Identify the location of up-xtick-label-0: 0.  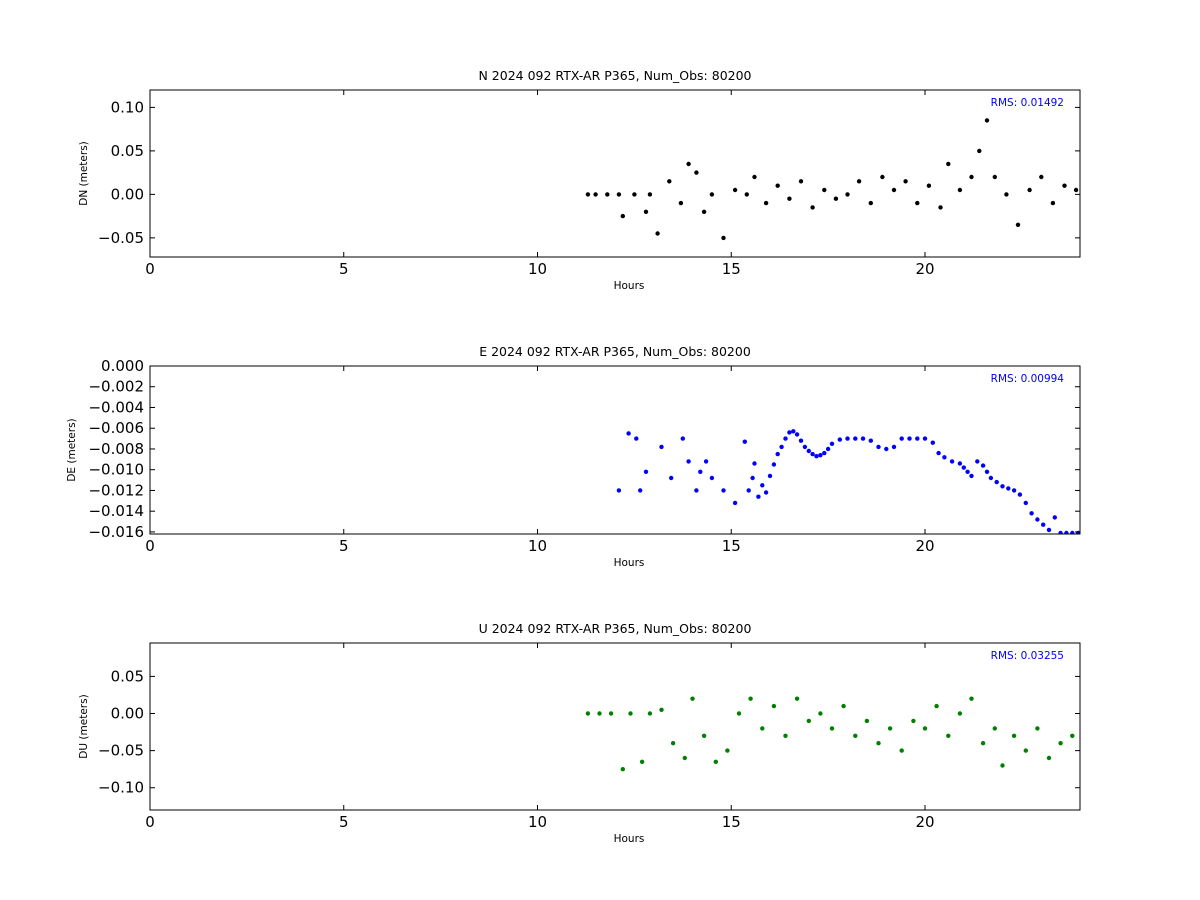
(150, 822).